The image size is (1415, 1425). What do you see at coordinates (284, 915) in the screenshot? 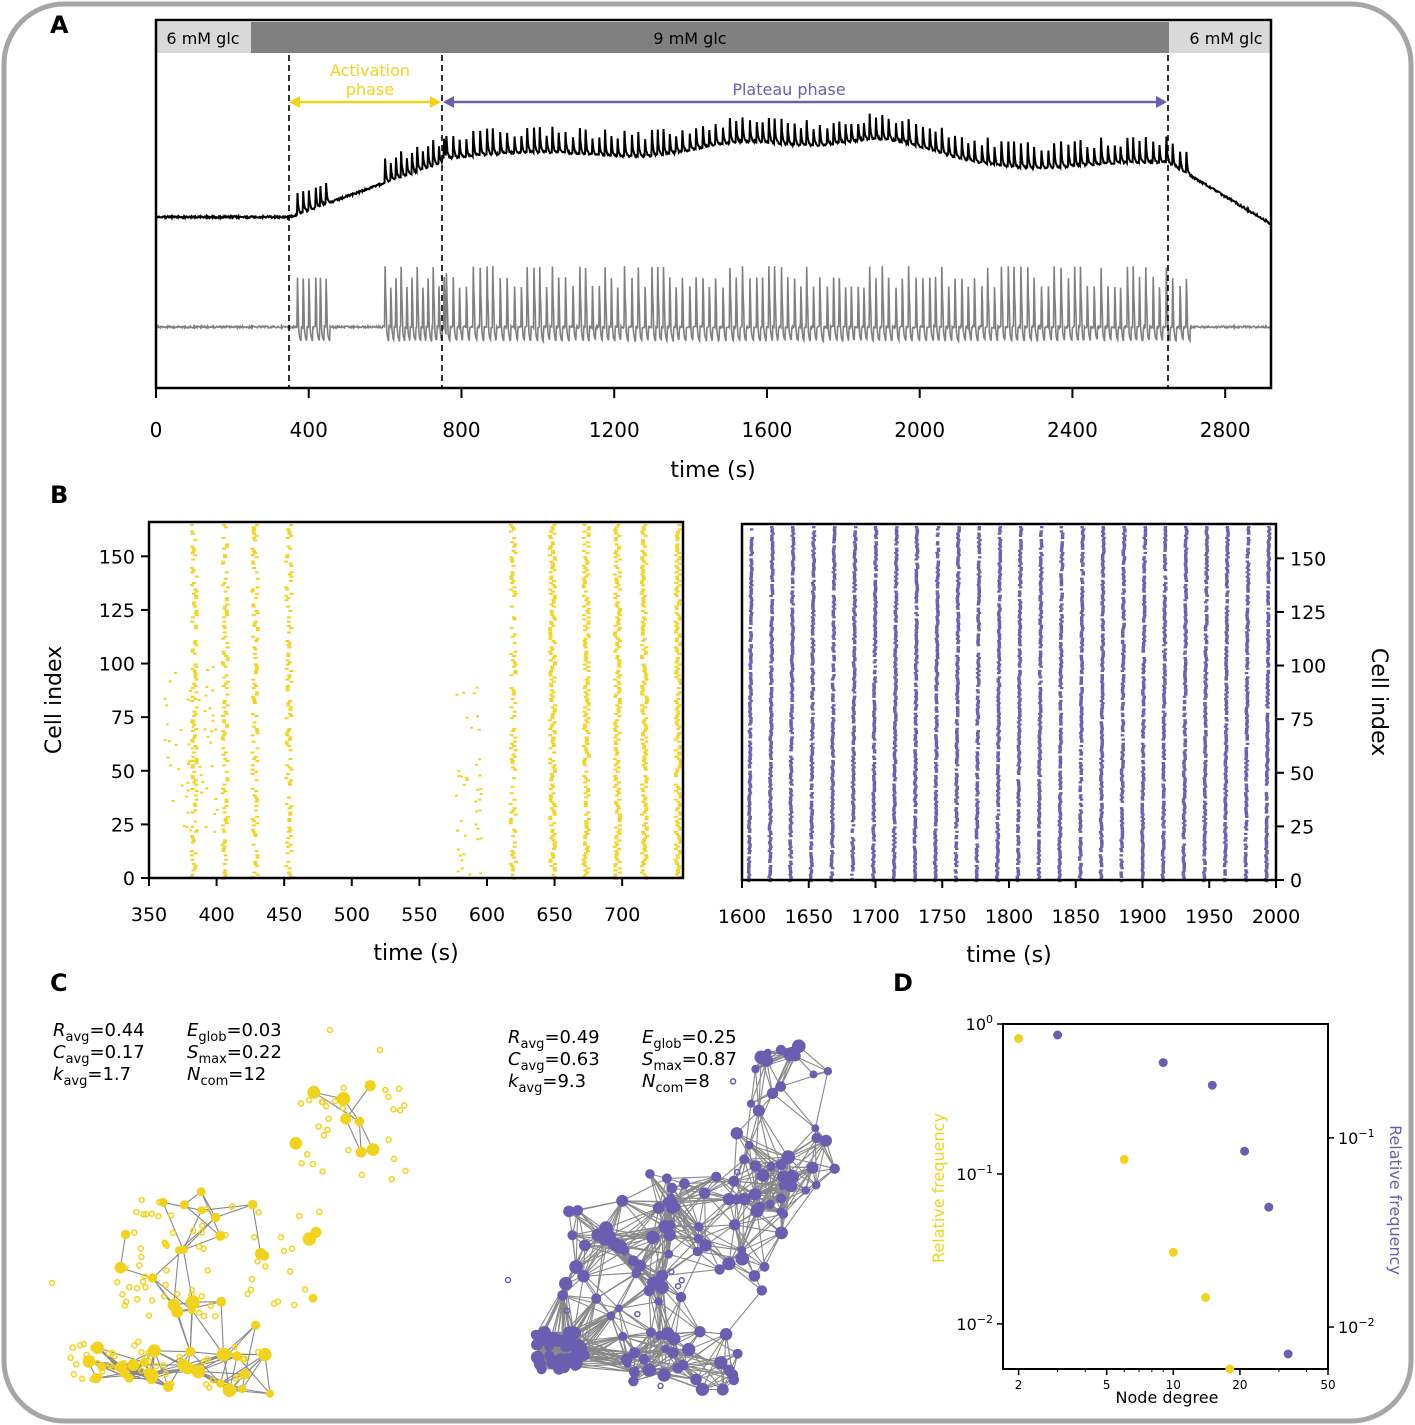
I see `x-tick-label: 450` at bounding box center [284, 915].